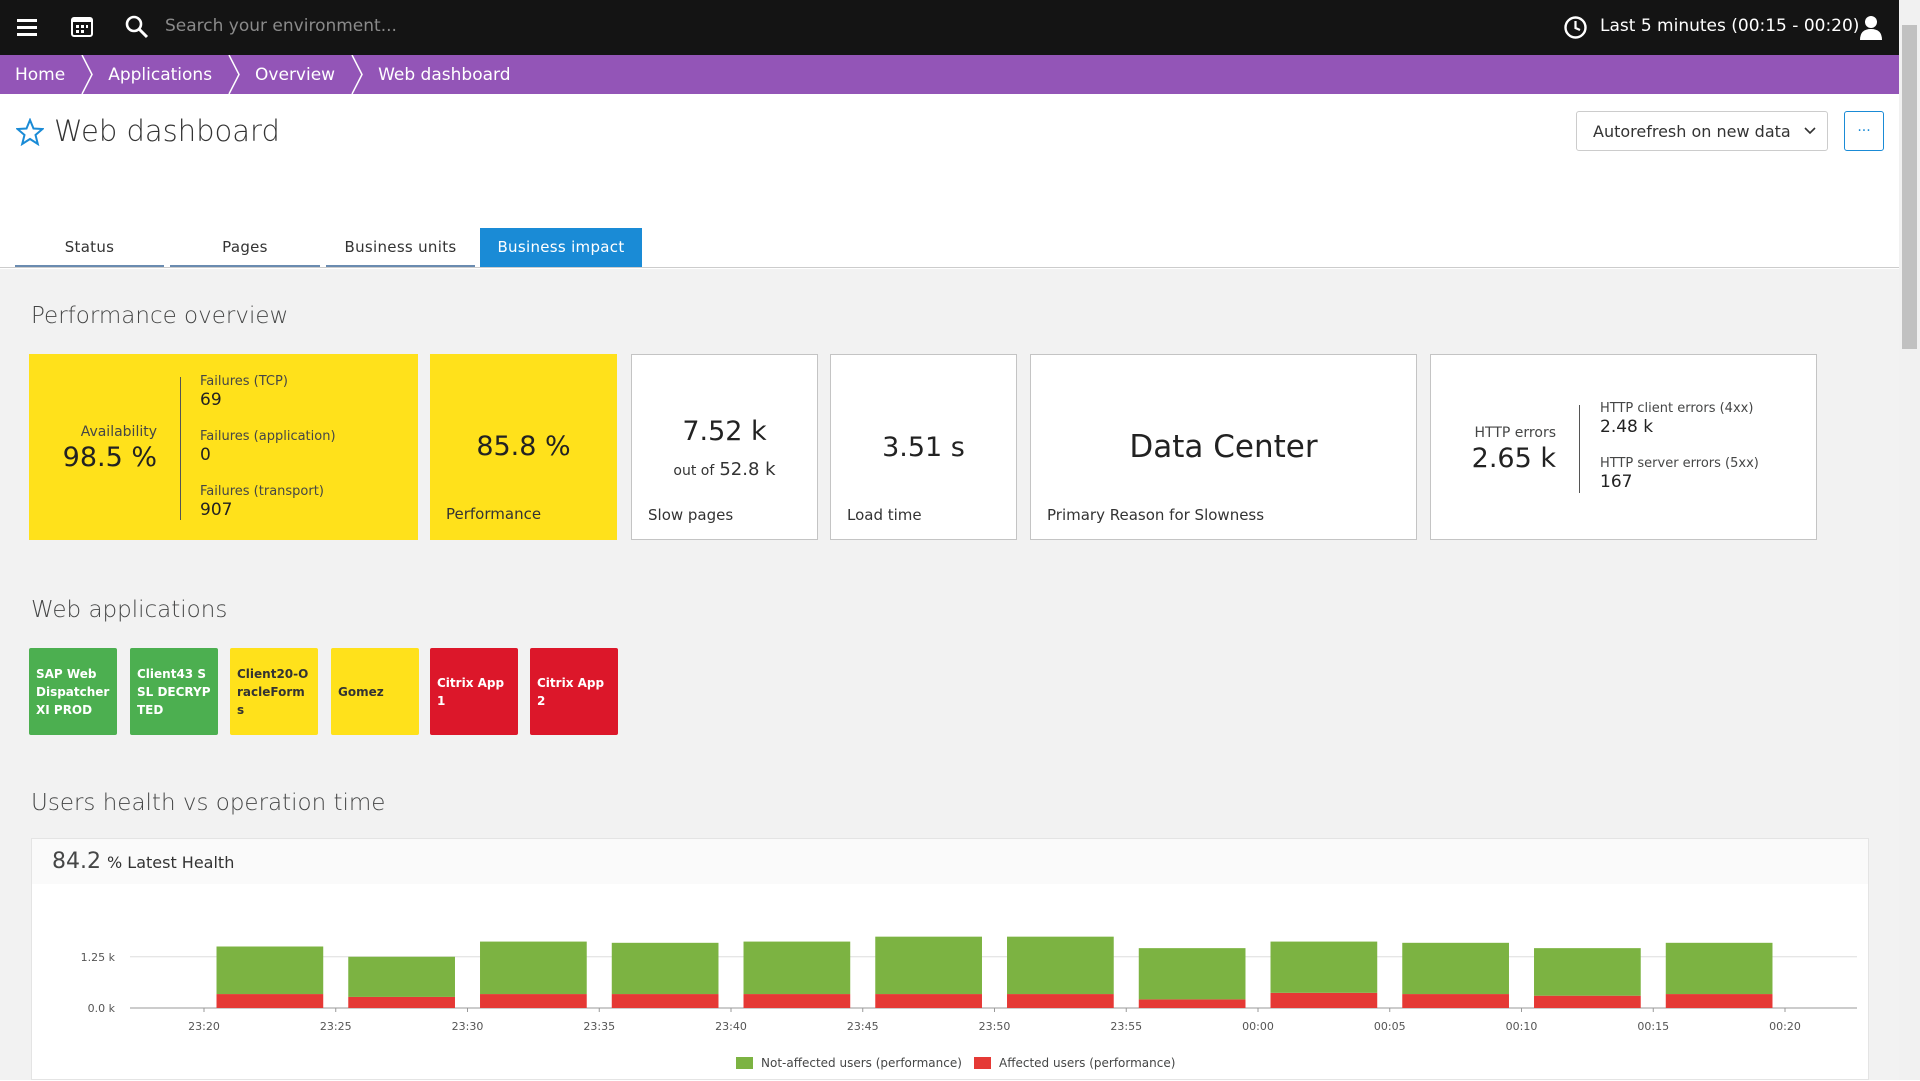 This screenshot has width=1920, height=1081. What do you see at coordinates (995, 1026) in the screenshot?
I see `x-tick-label: 23:50` at bounding box center [995, 1026].